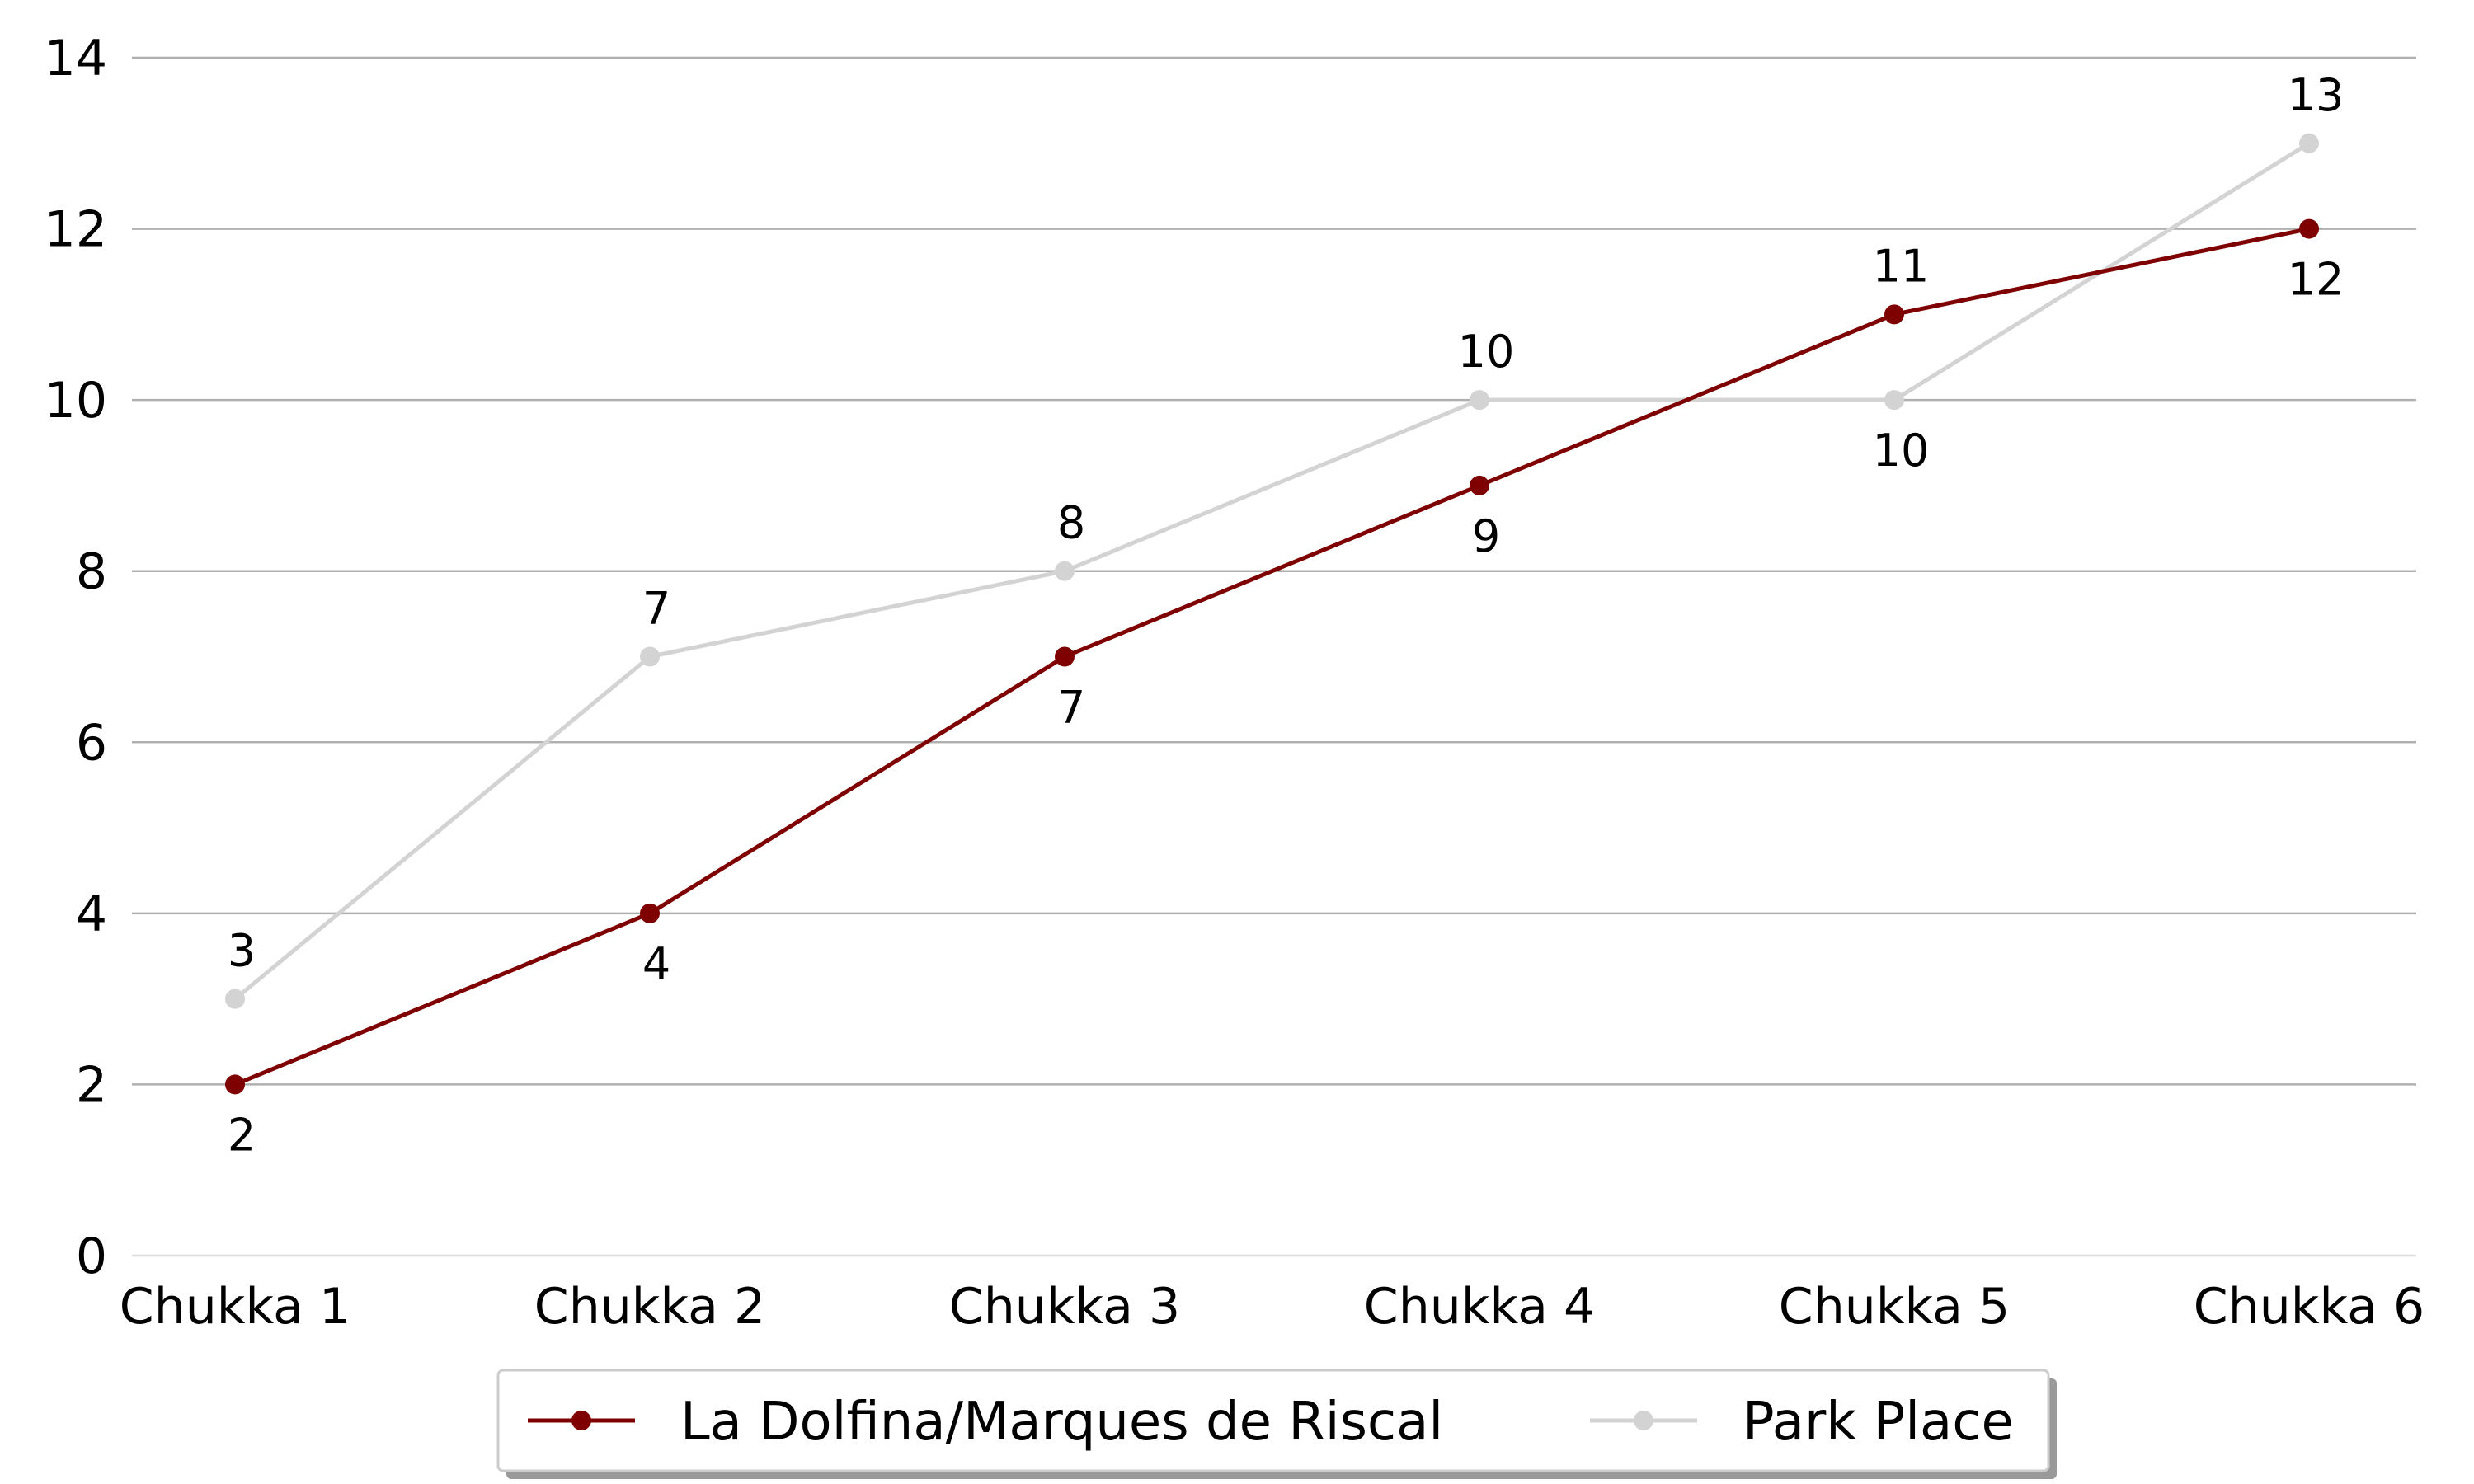 The image size is (2474, 1484). Describe the element at coordinates (1071, 523) in the screenshot. I see `data-label: 8` at that location.